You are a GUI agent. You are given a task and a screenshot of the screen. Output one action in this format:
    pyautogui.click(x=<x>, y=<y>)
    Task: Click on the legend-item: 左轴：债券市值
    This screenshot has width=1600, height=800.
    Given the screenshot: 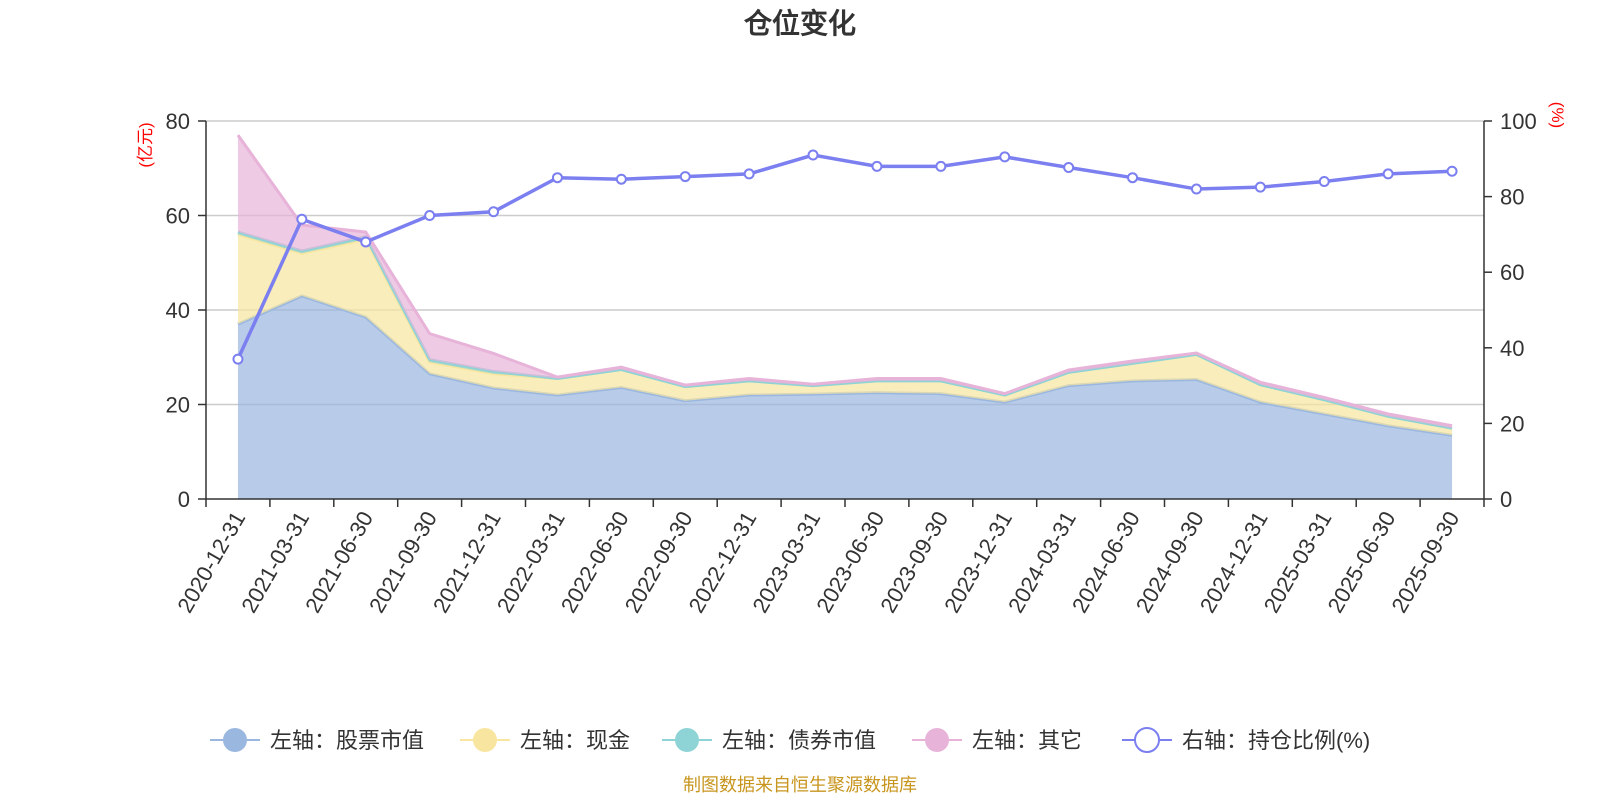 What is the action you would take?
    pyautogui.click(x=769, y=740)
    